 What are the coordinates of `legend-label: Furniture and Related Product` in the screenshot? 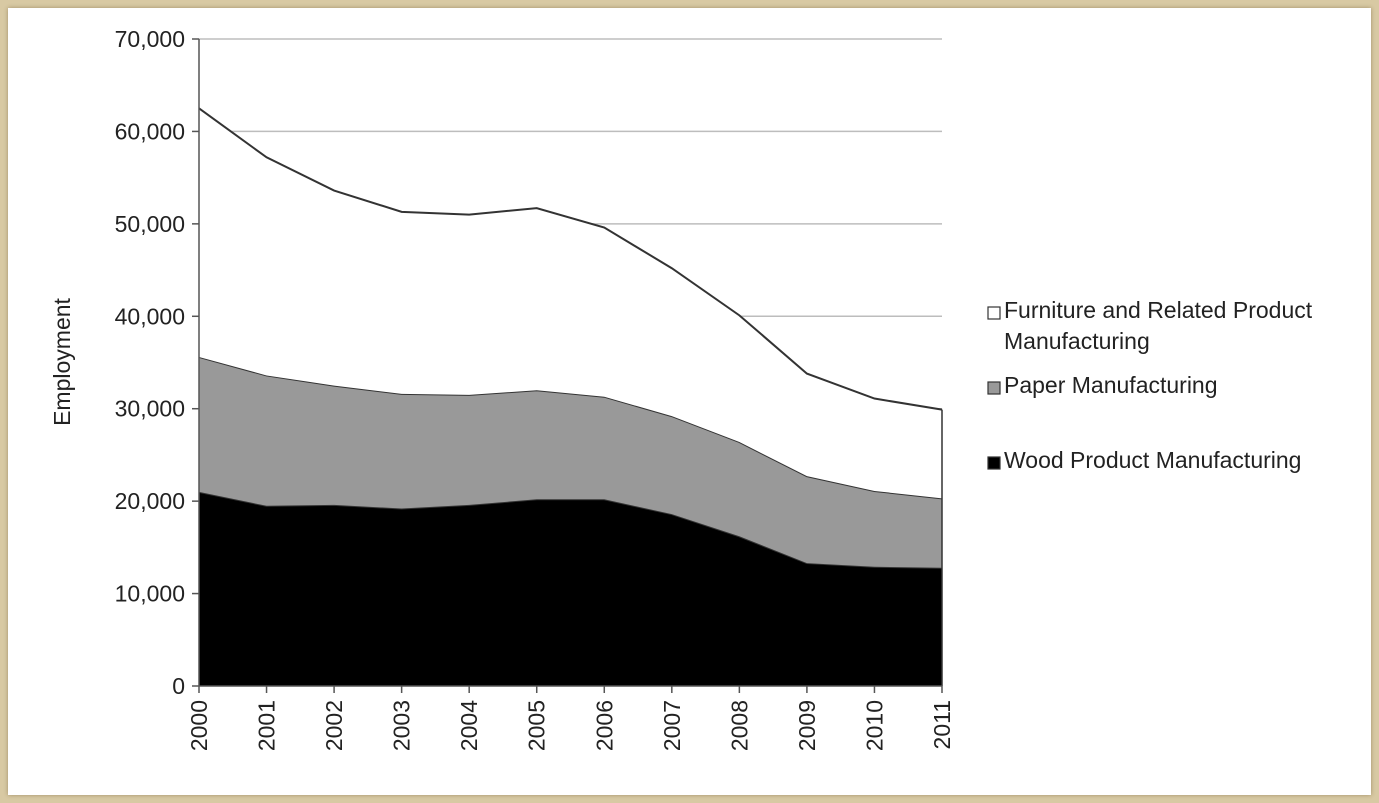 It's located at (1158, 310).